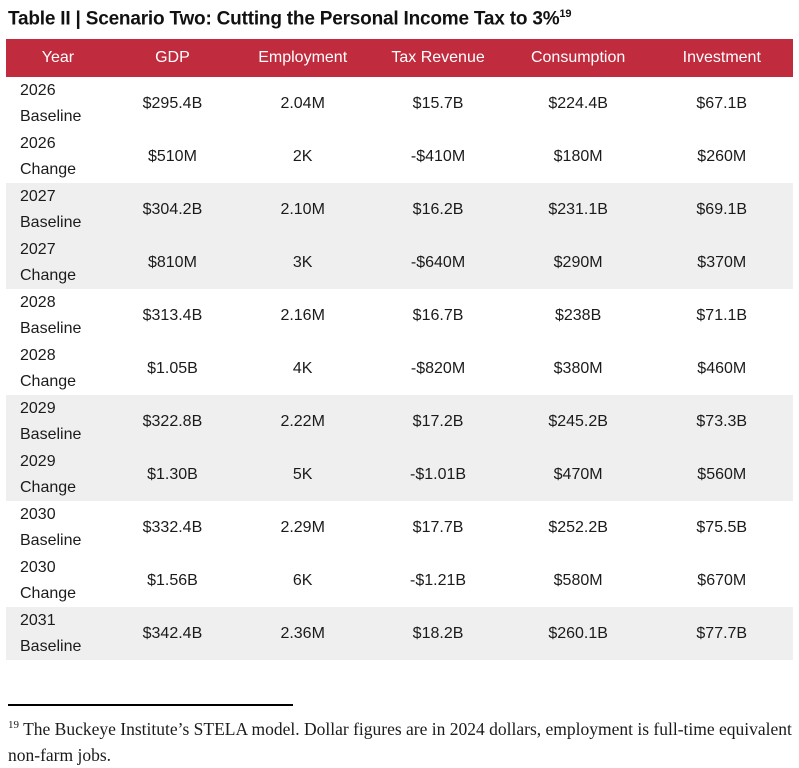  Describe the element at coordinates (172, 157) in the screenshot. I see `gdp-cell: $510M` at that location.